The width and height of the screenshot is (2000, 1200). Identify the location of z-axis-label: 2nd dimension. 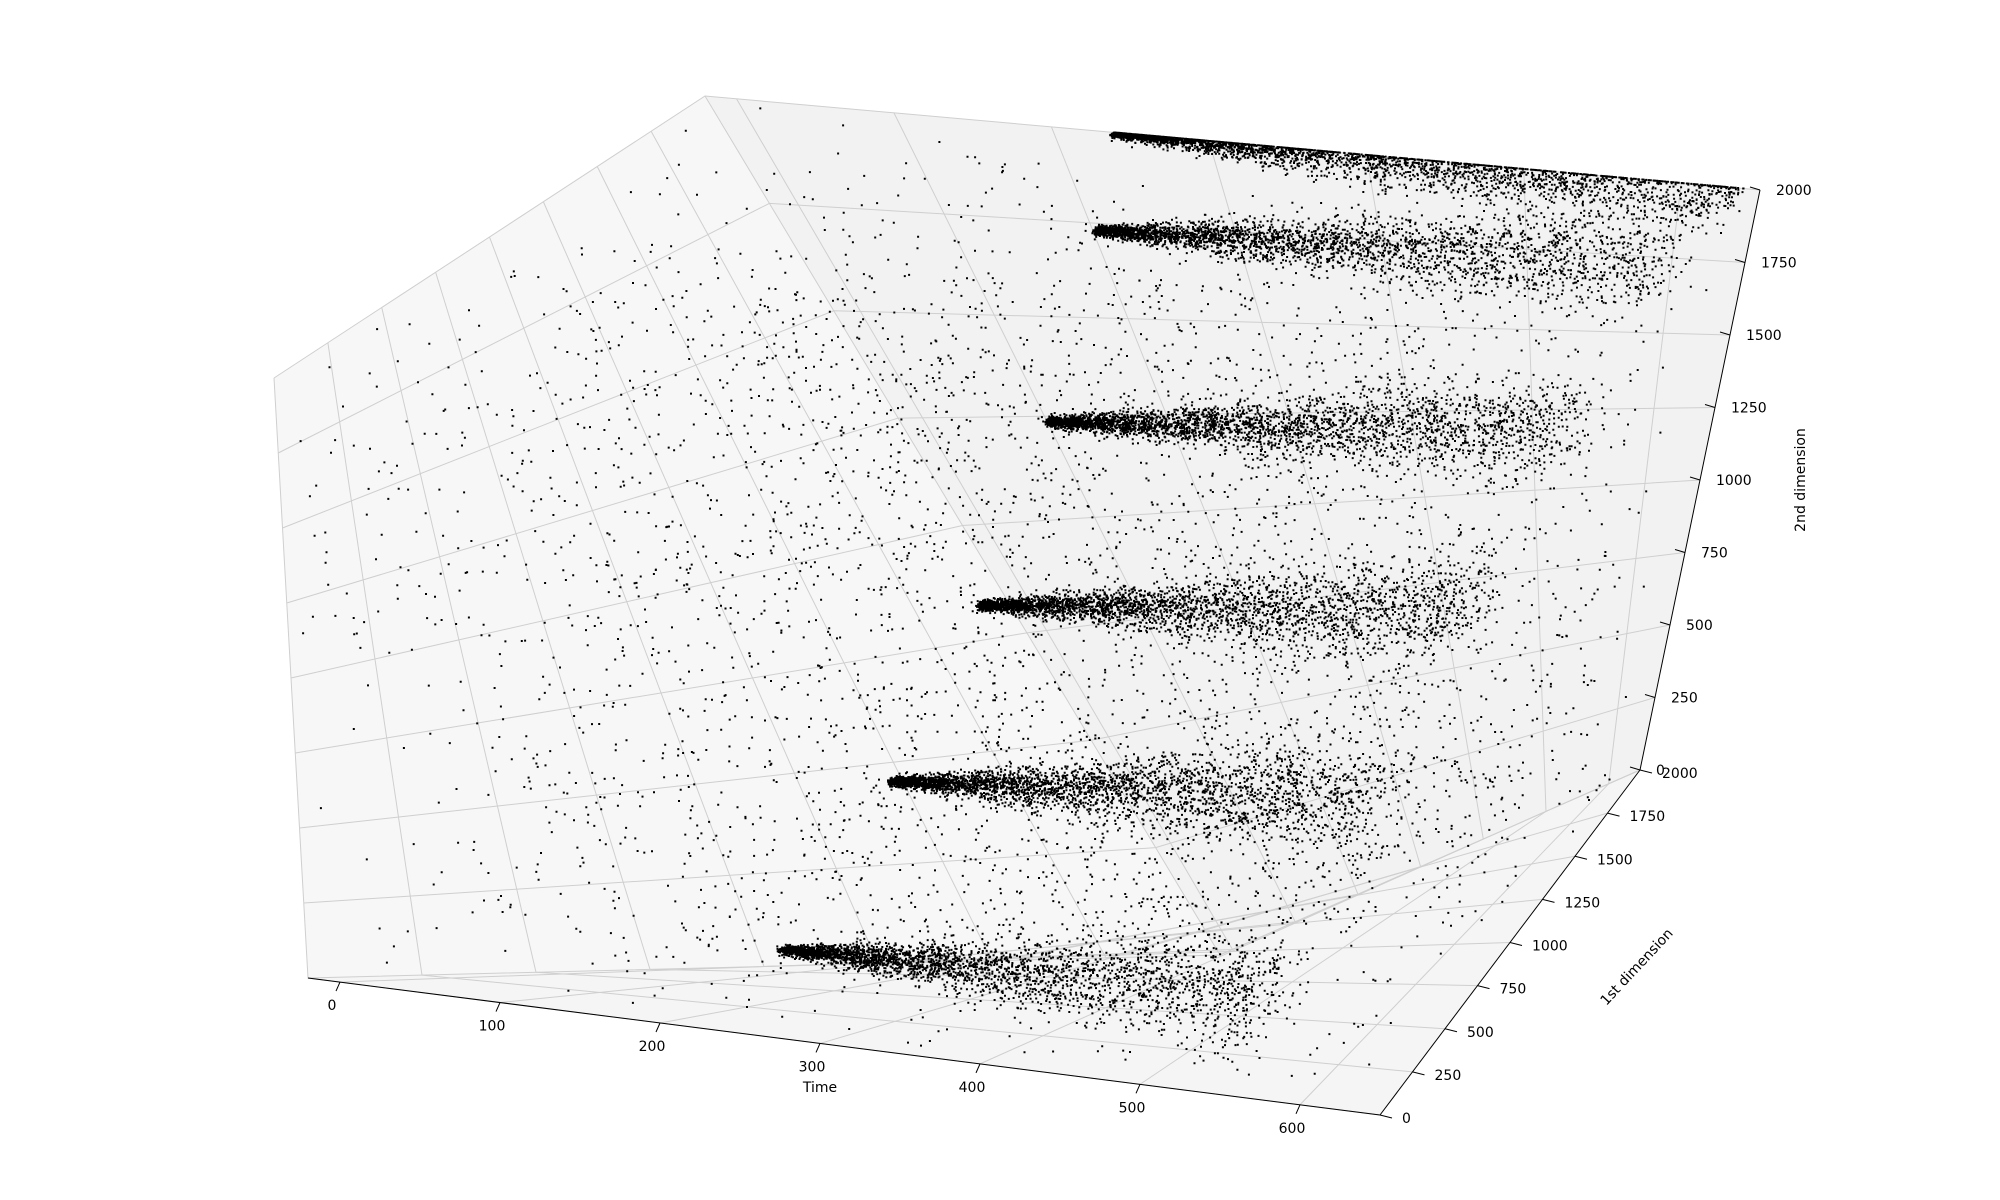
(1801, 480).